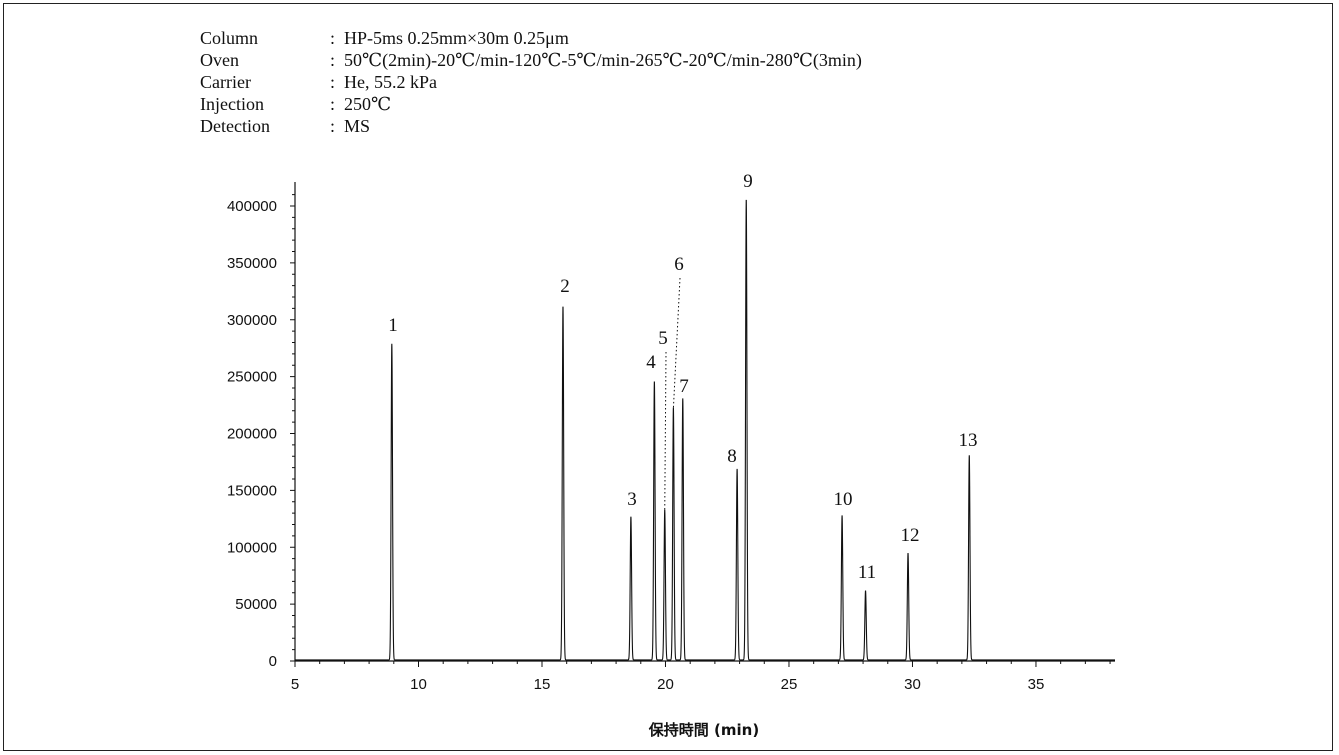 Image resolution: width=1339 pixels, height=755 pixels. Describe the element at coordinates (676, 343) in the screenshot. I see `peak-6-leader` at that location.